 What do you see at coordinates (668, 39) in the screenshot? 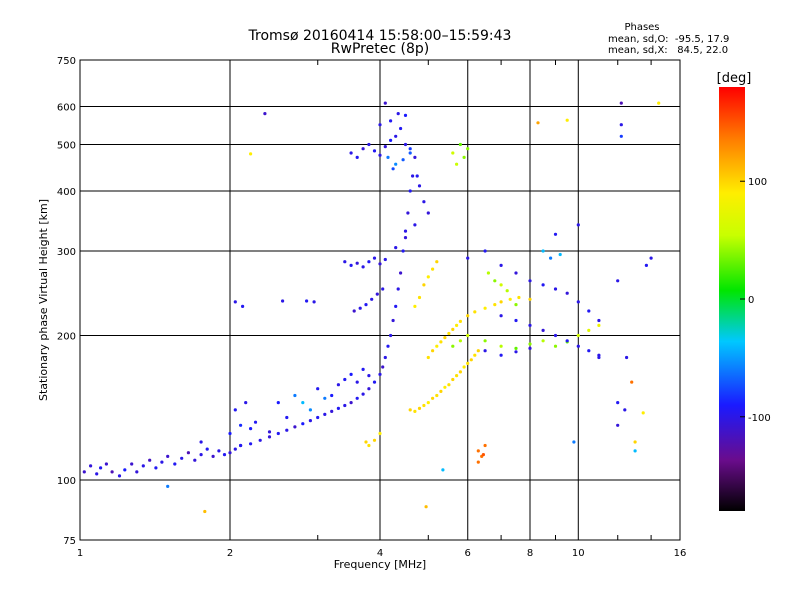
I see `stats-line-o: mean, sd,O: -95.5, 17.9` at bounding box center [668, 39].